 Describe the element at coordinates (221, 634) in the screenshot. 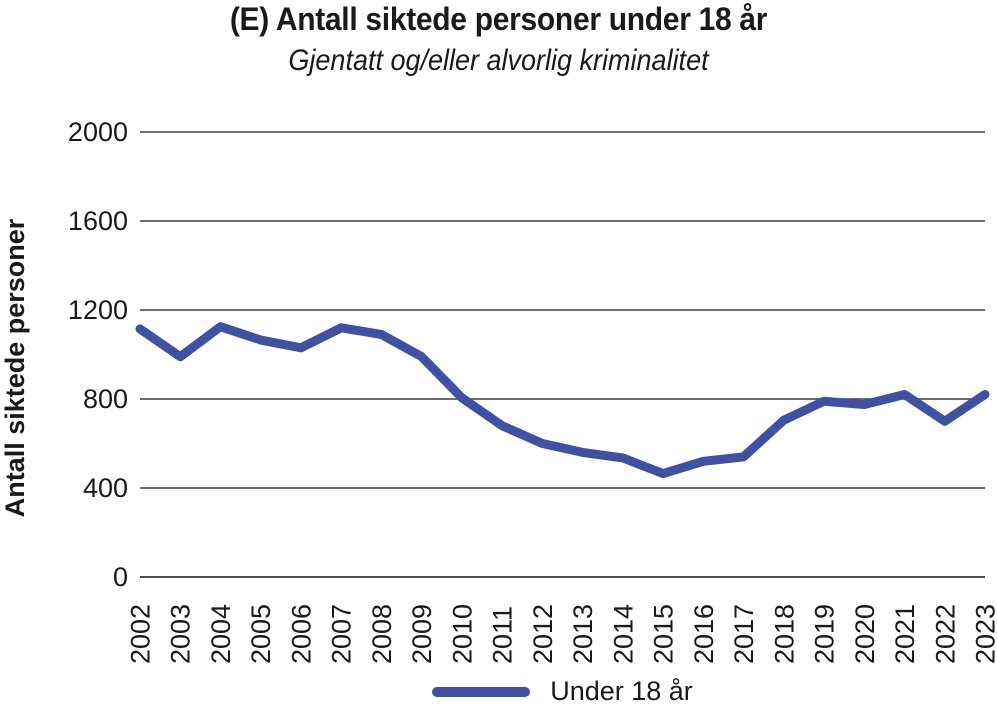

I see `x-tick-label: 2004` at that location.